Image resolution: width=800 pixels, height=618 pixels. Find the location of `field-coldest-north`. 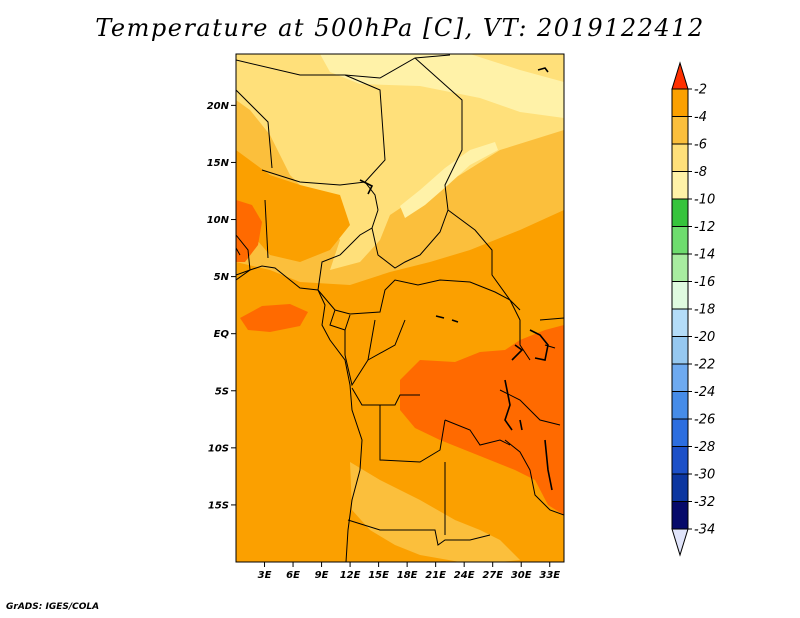

field-coldest-north is located at coordinates (442, 86).